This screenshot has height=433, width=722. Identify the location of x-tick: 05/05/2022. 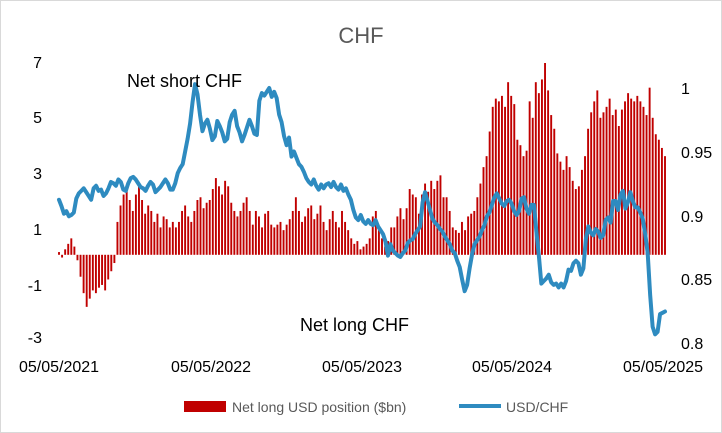
(211, 367).